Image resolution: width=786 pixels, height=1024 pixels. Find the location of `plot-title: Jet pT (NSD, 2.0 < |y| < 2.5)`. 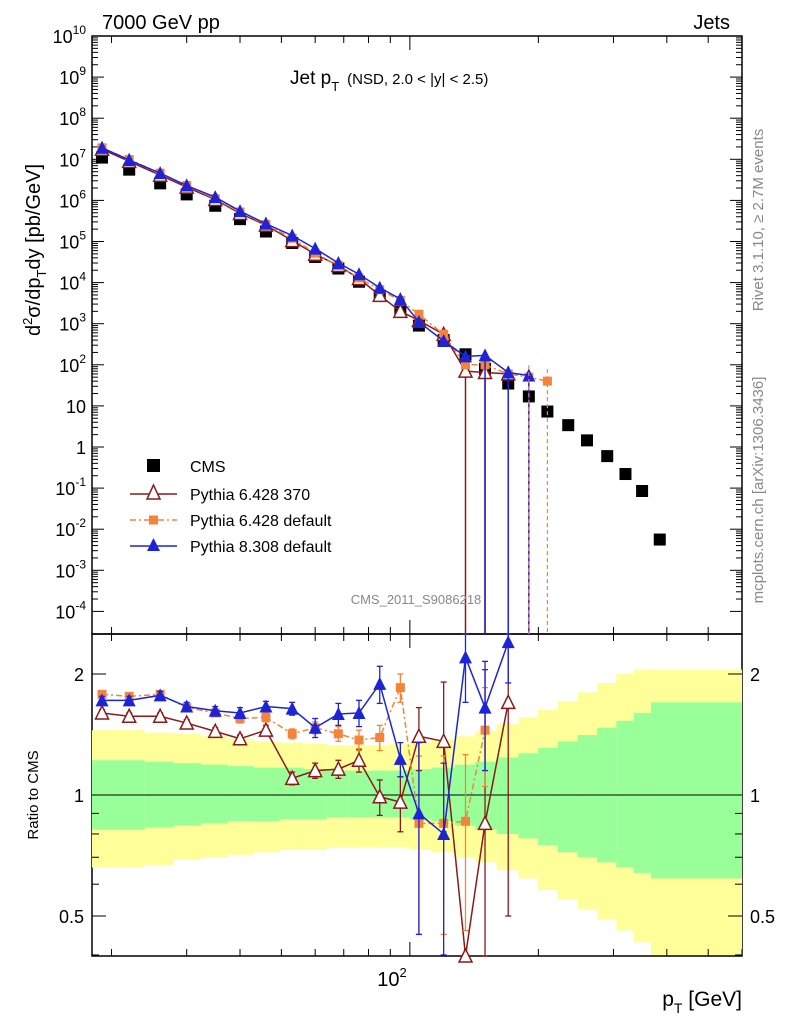

plot-title: Jet pT (NSD, 2.0 < |y| < 2.5) is located at coordinates (389, 81).